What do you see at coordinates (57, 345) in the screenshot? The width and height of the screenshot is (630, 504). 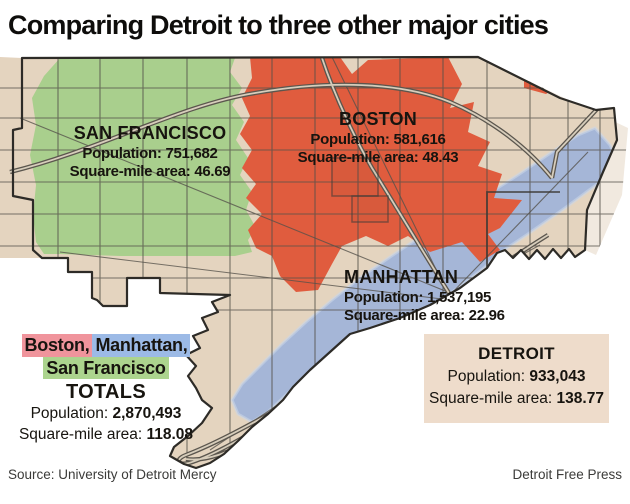 I see `legend-chip-boston: Boston,` at bounding box center [57, 345].